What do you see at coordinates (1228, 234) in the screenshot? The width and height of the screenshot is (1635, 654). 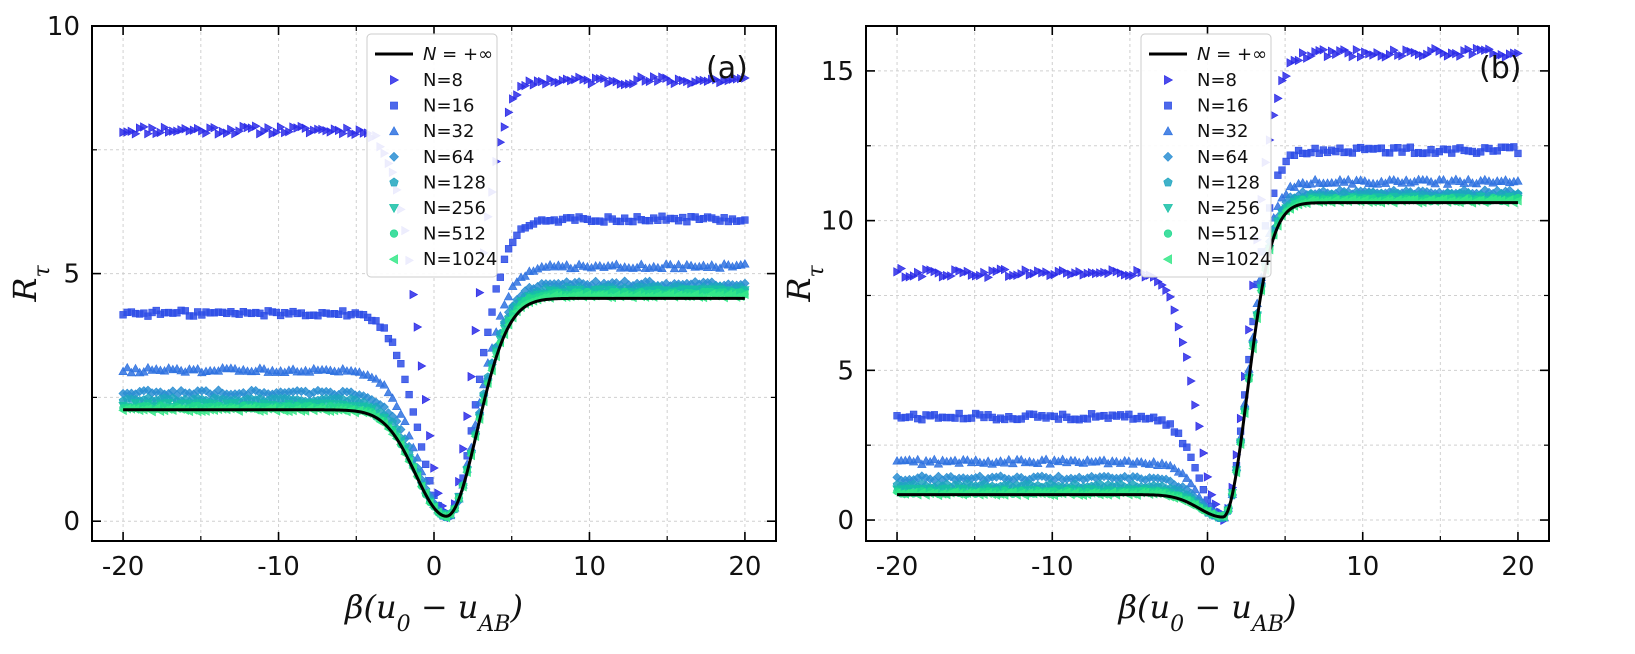 I see `legend-label: N=512` at bounding box center [1228, 234].